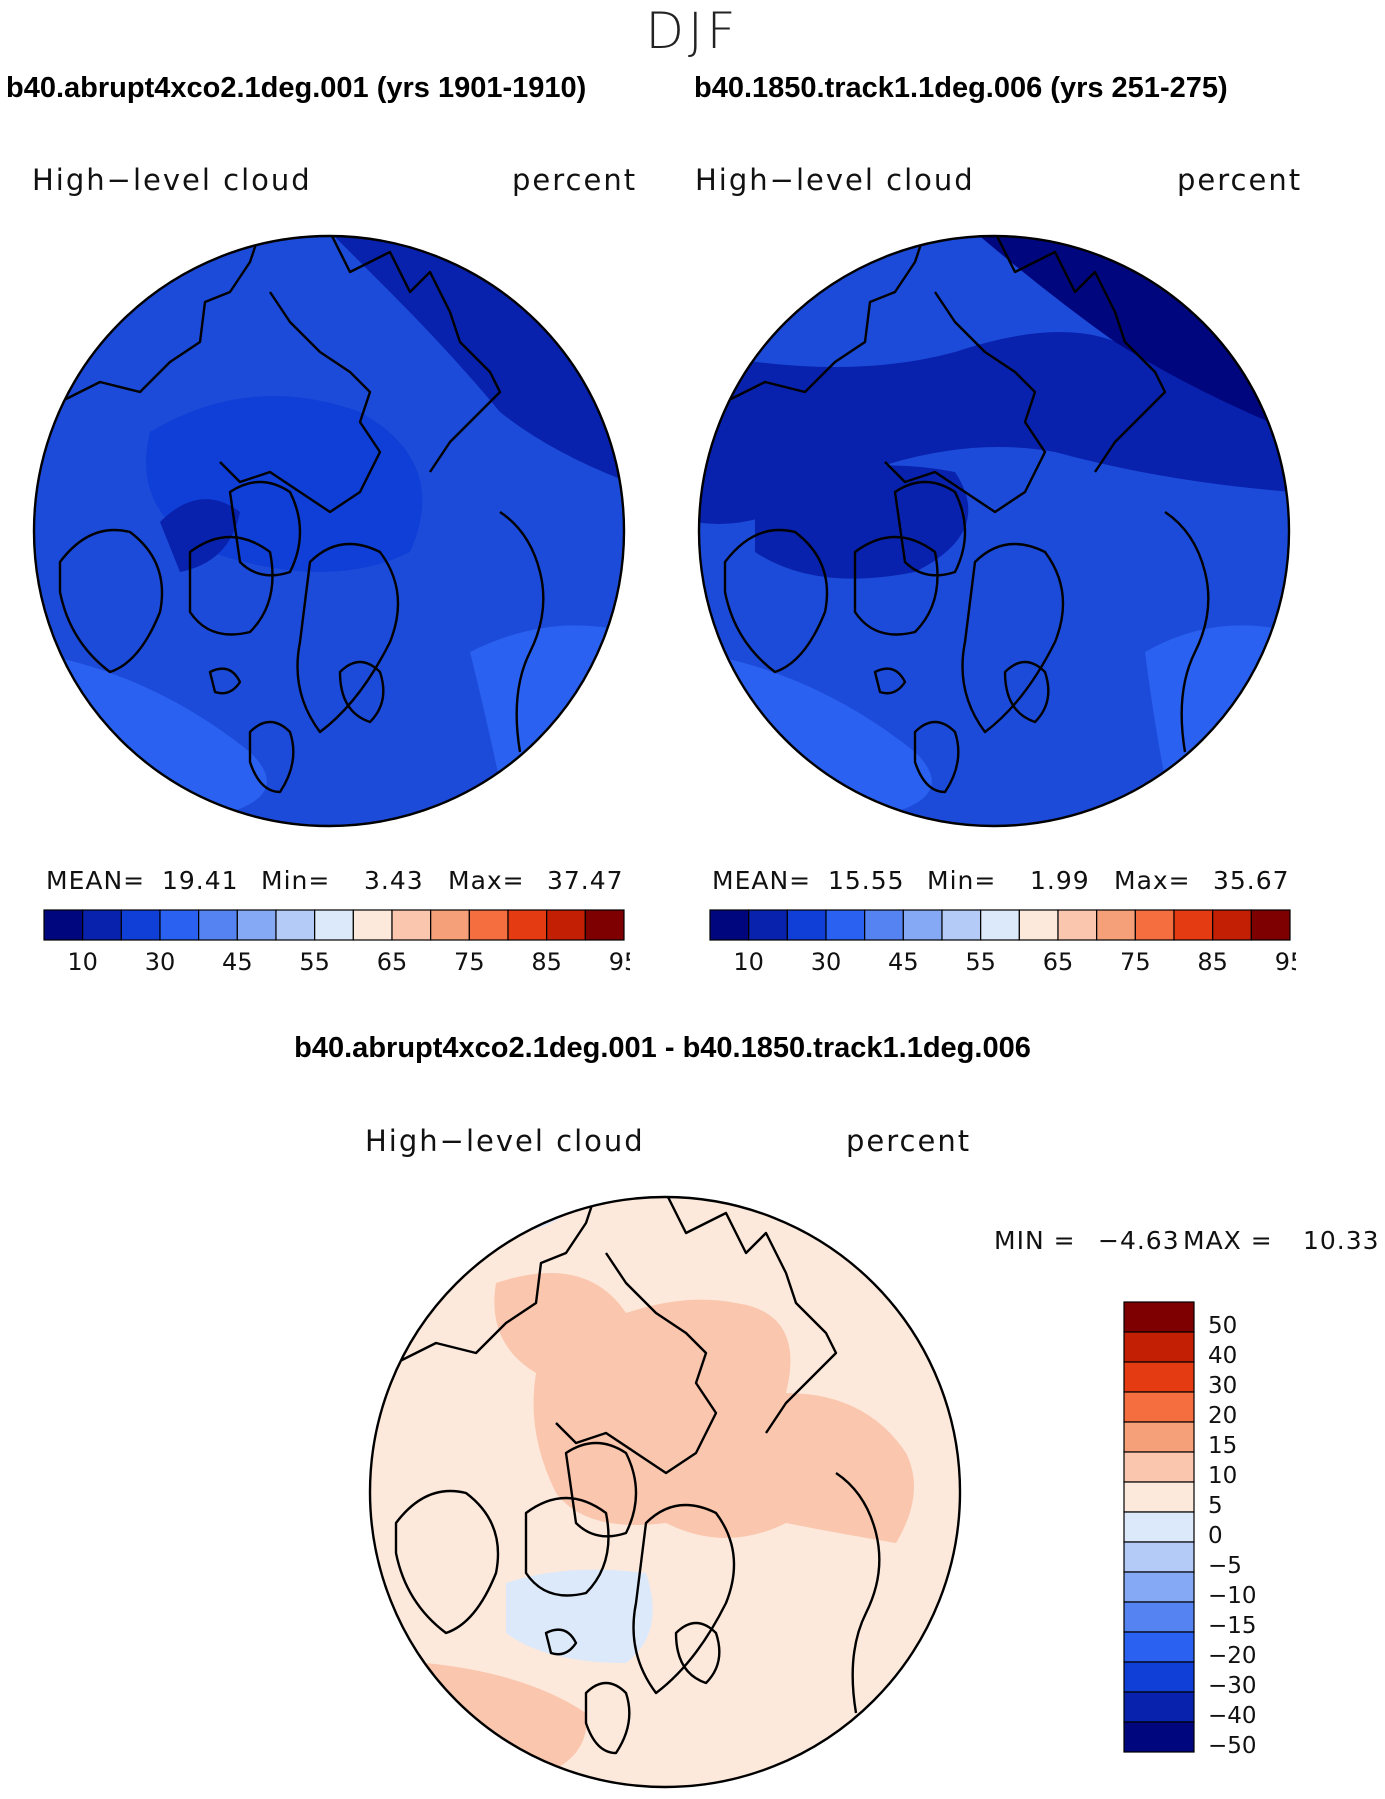 The height and width of the screenshot is (1799, 1385). I want to click on panel2-min-label: Min=, so click(962, 880).